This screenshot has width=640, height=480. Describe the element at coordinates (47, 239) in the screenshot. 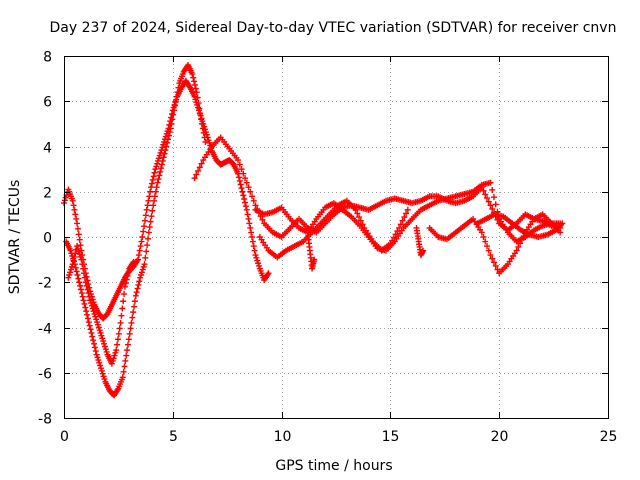

I see `y-tick-label: 0` at that location.